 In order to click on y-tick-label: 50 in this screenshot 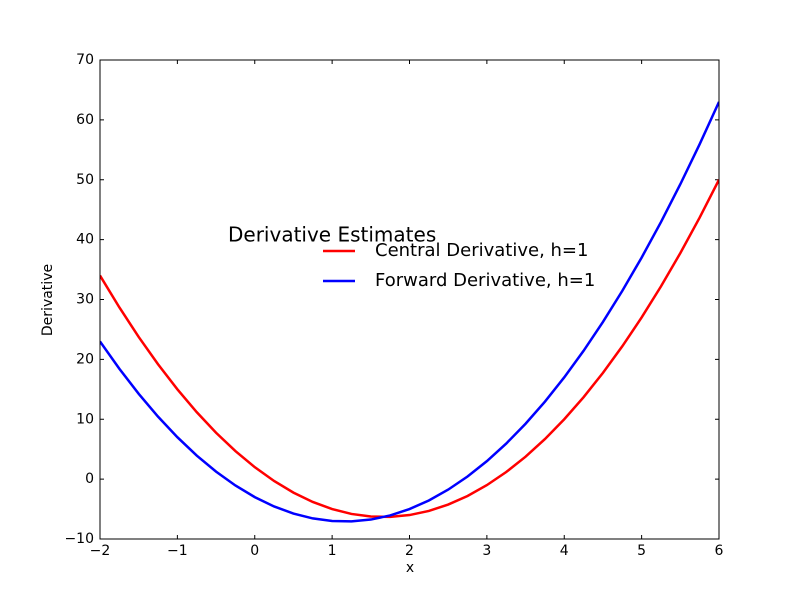, I will do `click(85, 180)`.